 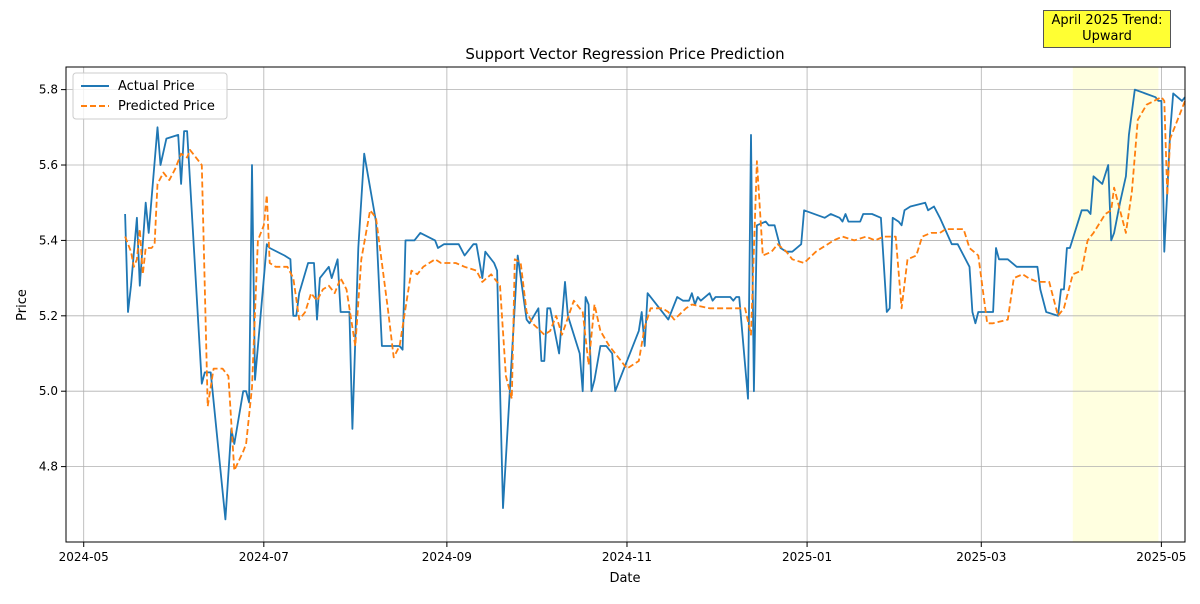 What do you see at coordinates (48, 467) in the screenshot?
I see `y-tick-label: 4.8` at bounding box center [48, 467].